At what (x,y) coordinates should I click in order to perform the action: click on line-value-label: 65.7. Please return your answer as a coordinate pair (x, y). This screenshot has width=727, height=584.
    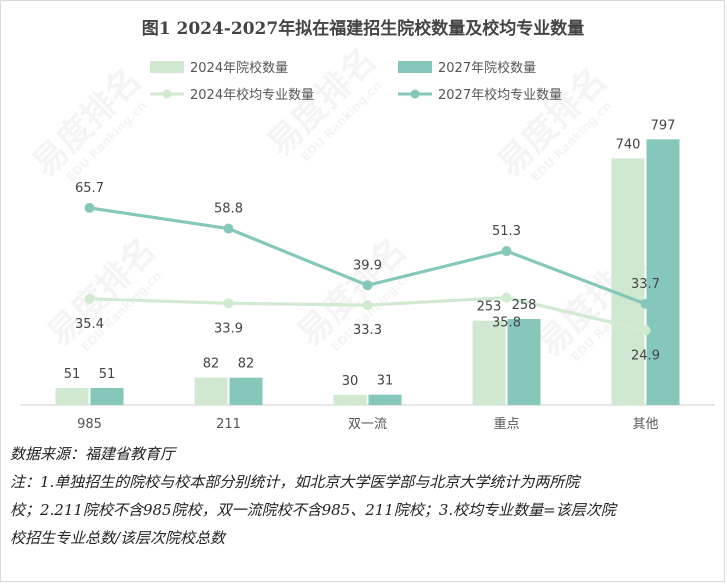
    Looking at the image, I should click on (89, 188).